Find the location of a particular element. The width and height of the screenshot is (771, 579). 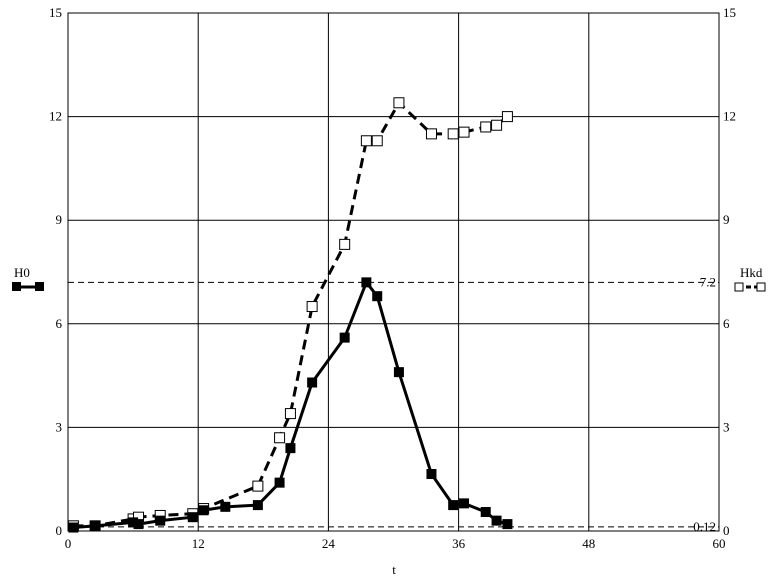

x-tick-label: 24 is located at coordinates (329, 543).